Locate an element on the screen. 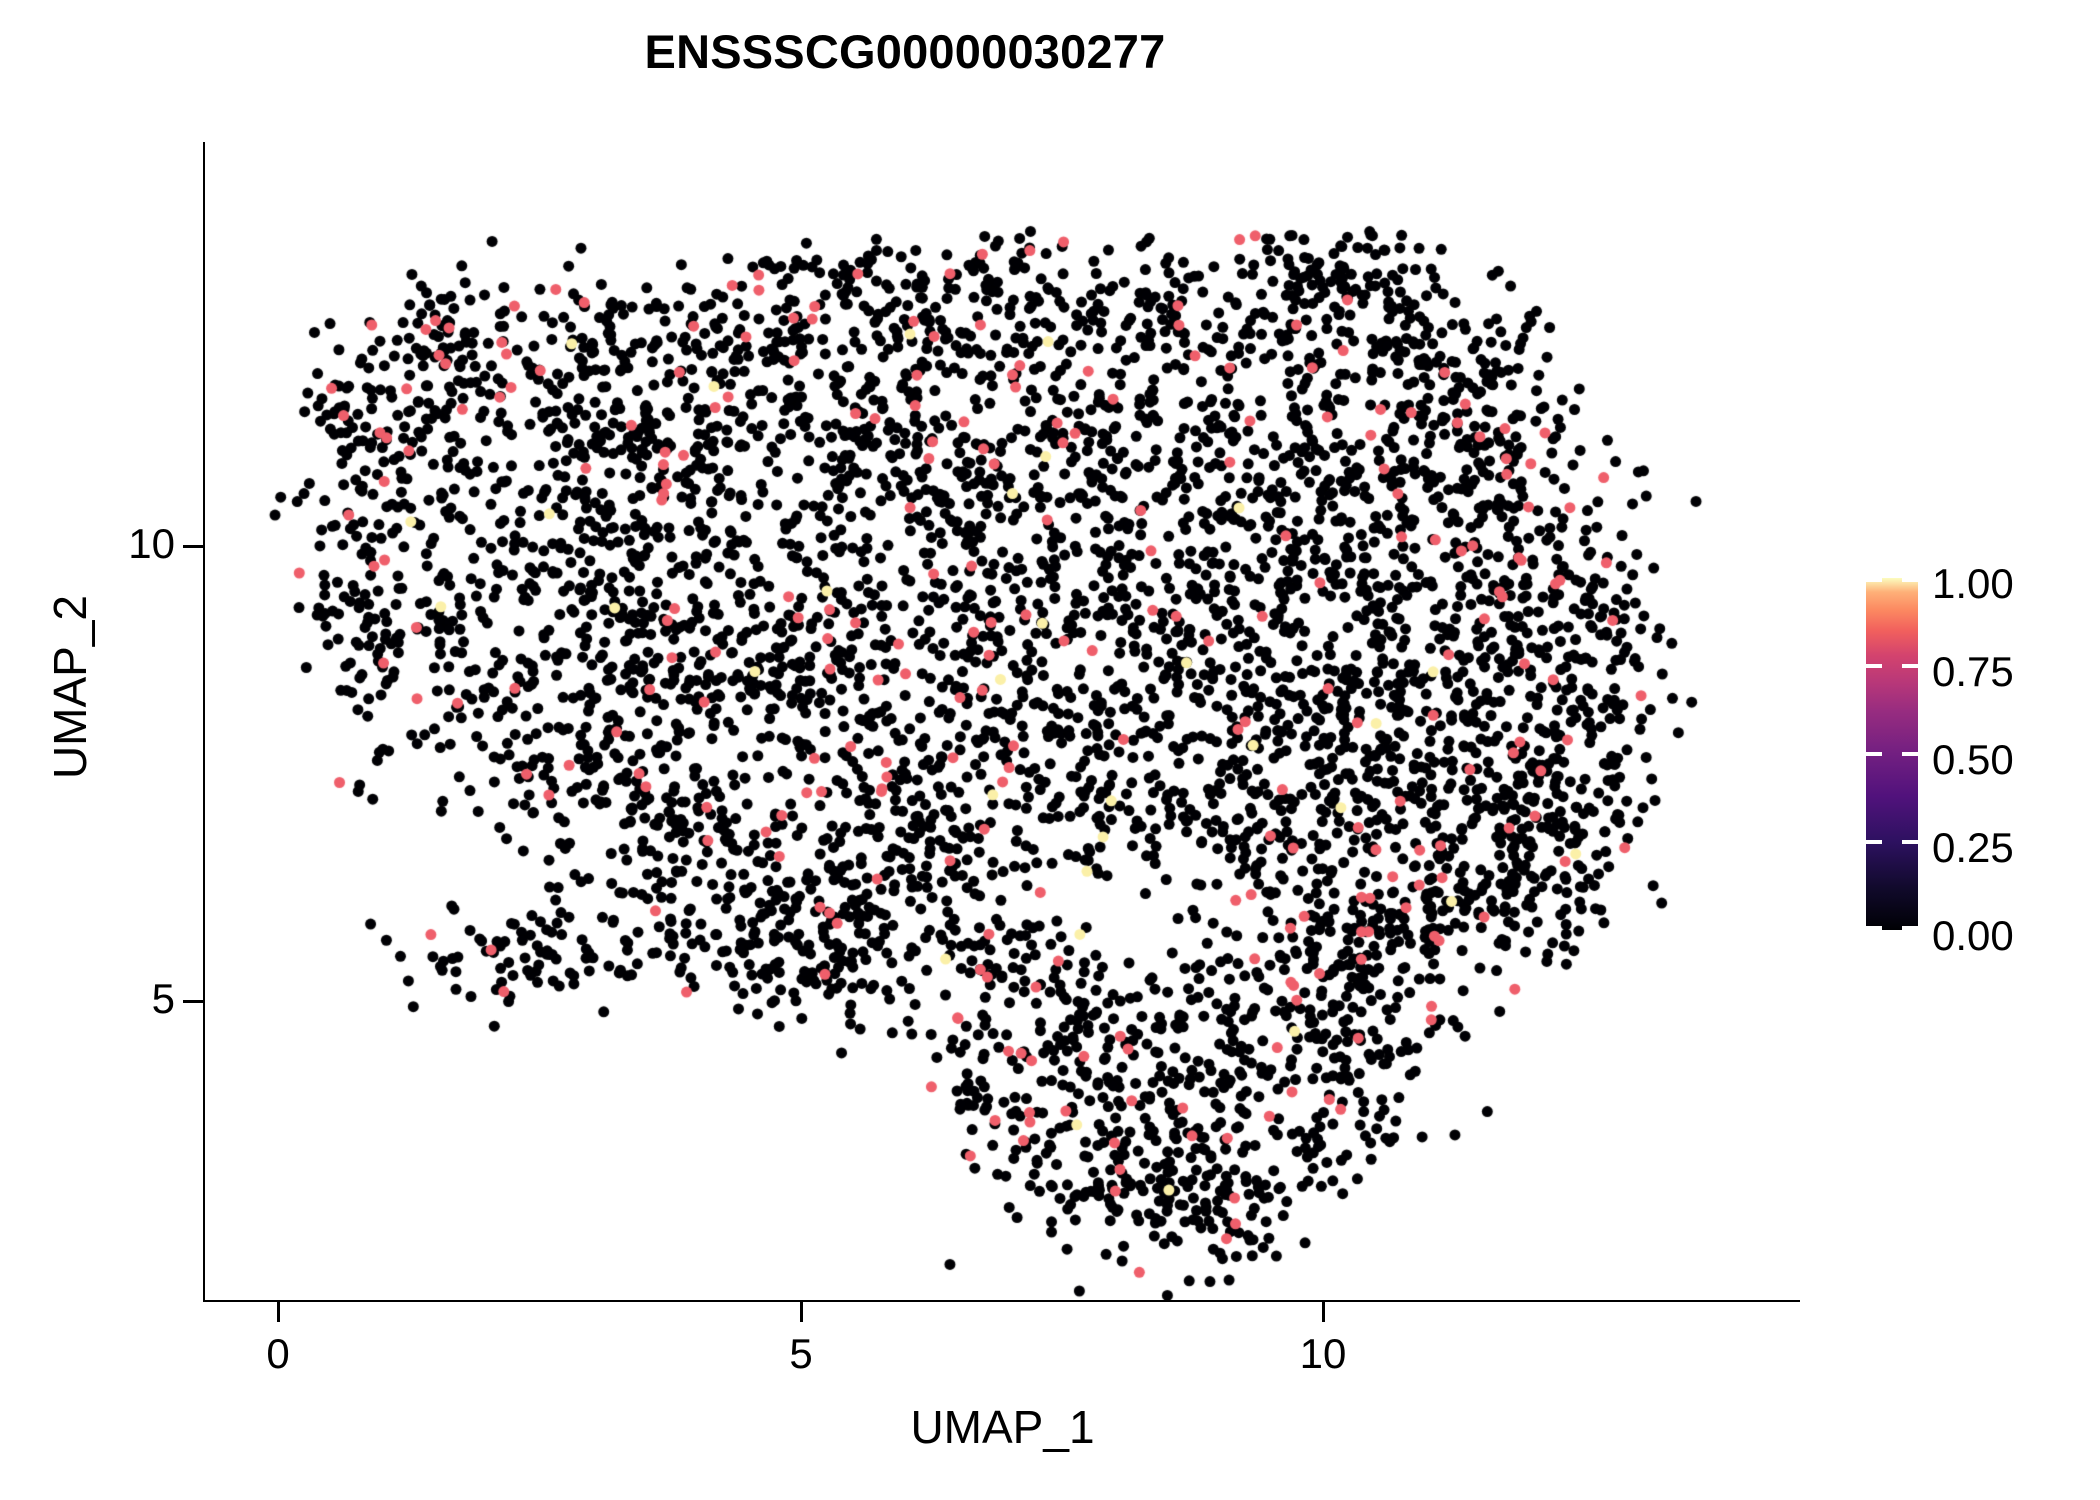 The height and width of the screenshot is (1500, 2100). colorbar-legend: 1.00 0.75 0.50 0.25 0.00 is located at coordinates (1981, 759).